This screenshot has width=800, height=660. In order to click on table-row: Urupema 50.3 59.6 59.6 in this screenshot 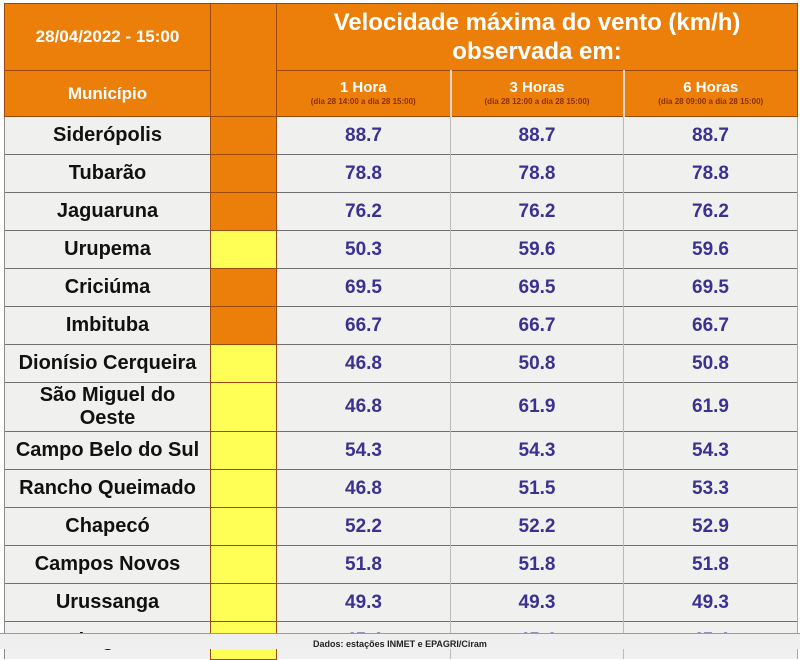, I will do `click(401, 249)`.